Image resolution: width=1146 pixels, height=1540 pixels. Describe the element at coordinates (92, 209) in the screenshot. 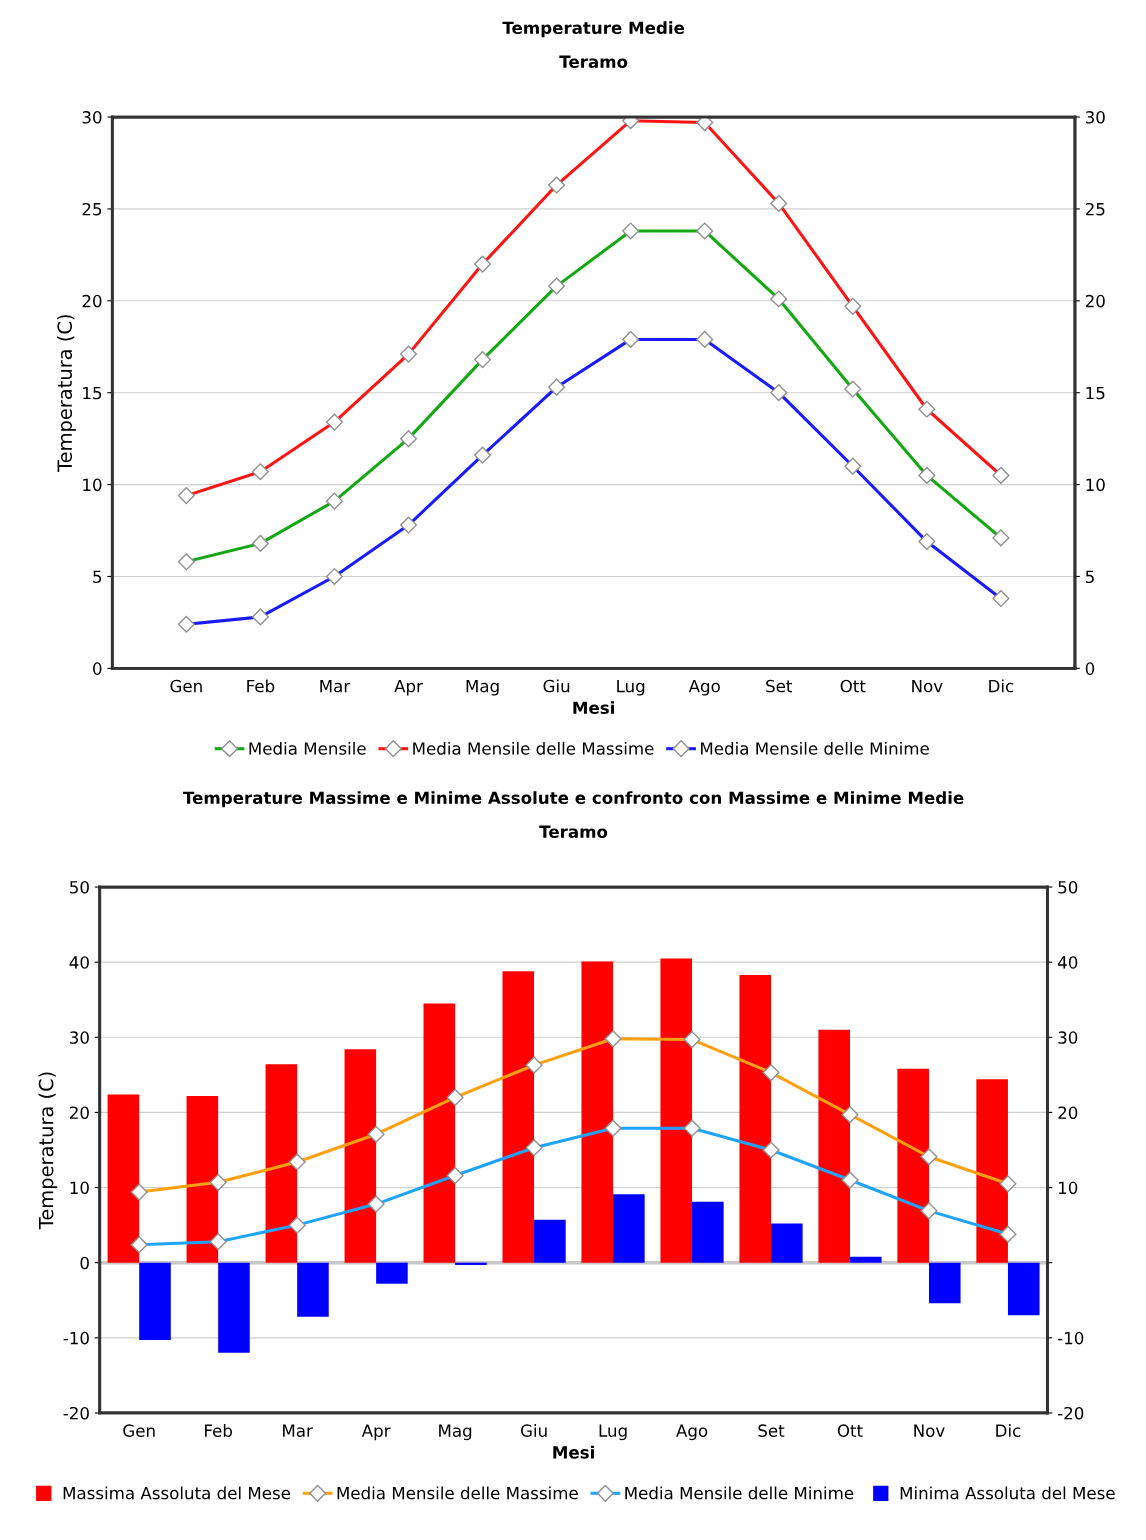

I see `y-tick-label: 25` at that location.